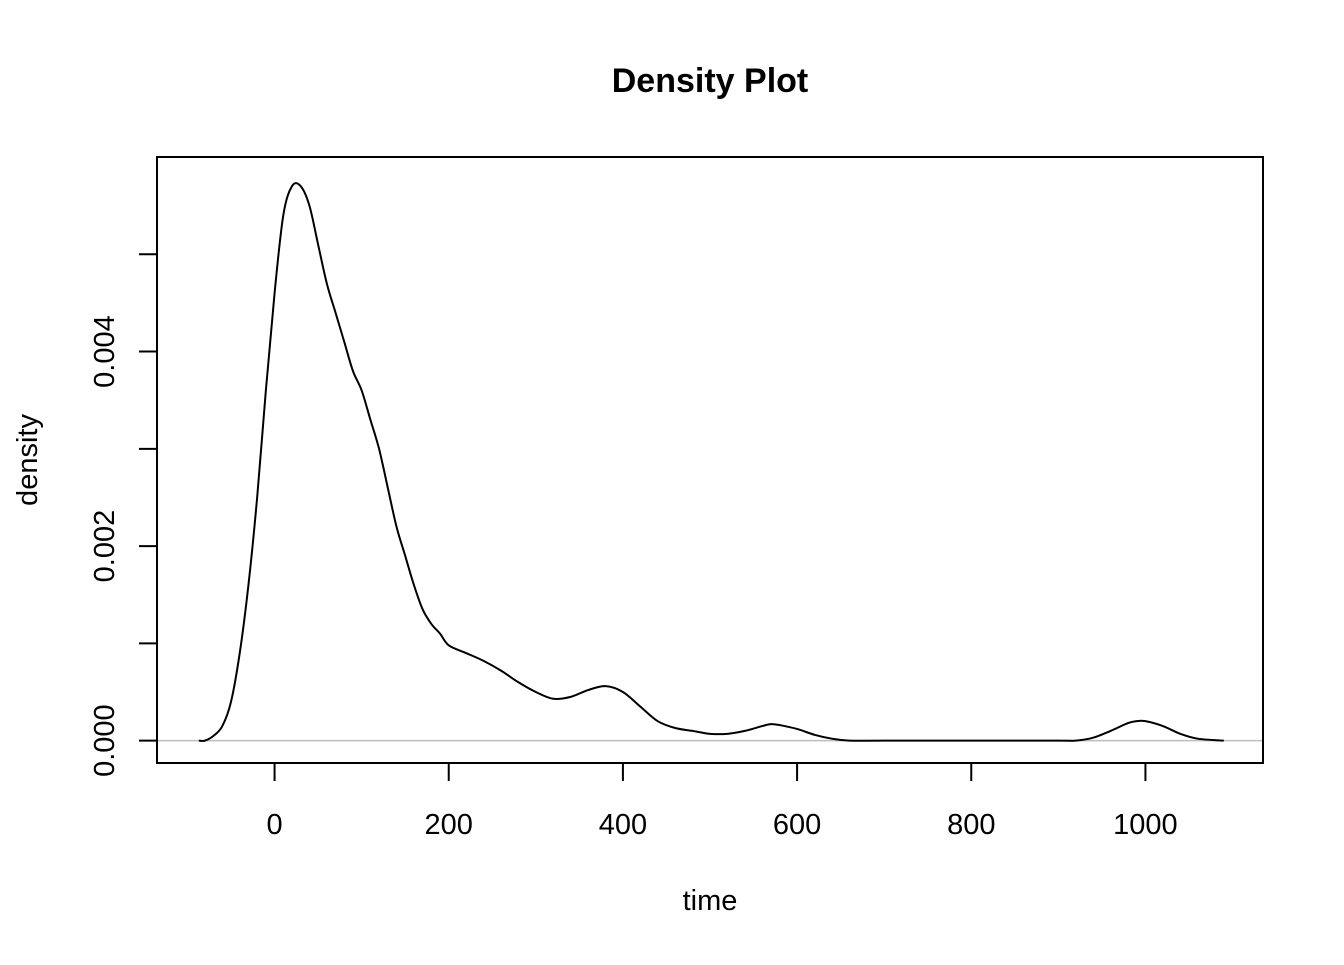  I want to click on y-tick-label: 0.000, so click(105, 740).